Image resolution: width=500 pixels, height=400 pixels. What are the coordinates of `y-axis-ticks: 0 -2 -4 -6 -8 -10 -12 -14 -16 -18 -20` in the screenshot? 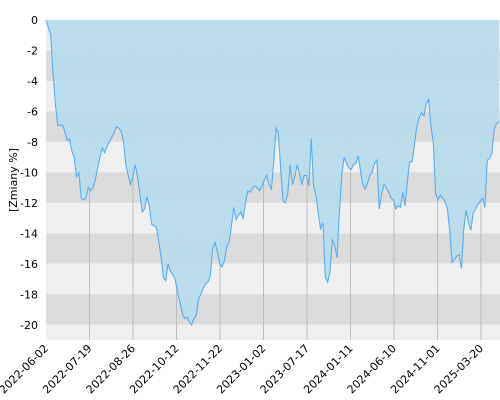 It's located at (29, 173).